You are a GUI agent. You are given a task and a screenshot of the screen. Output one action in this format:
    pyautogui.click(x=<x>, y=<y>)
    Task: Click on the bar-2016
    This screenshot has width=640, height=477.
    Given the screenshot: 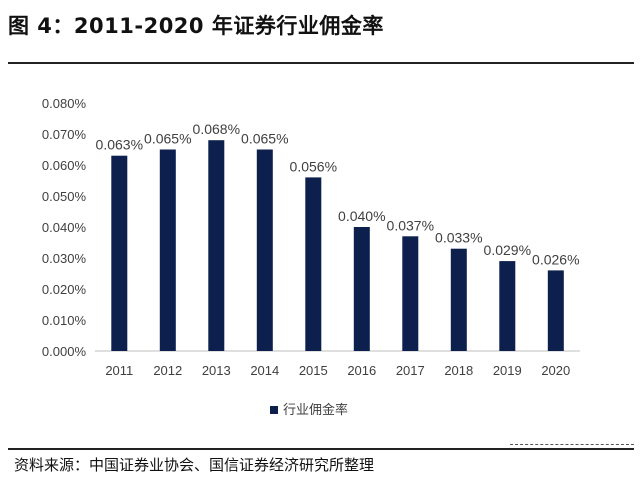 What is the action you would take?
    pyautogui.click(x=361, y=289)
    